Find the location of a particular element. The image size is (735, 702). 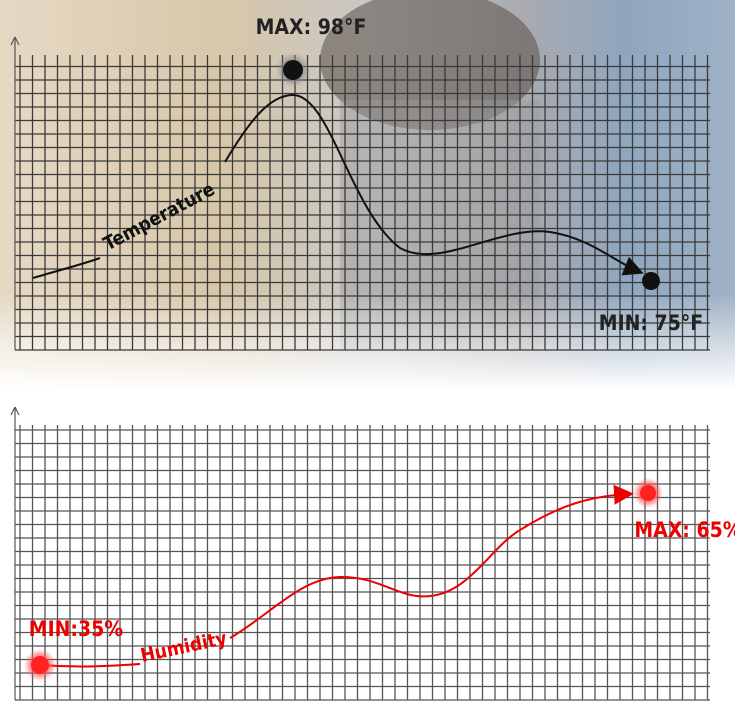

max-label: MAX: 65% is located at coordinates (684, 530).